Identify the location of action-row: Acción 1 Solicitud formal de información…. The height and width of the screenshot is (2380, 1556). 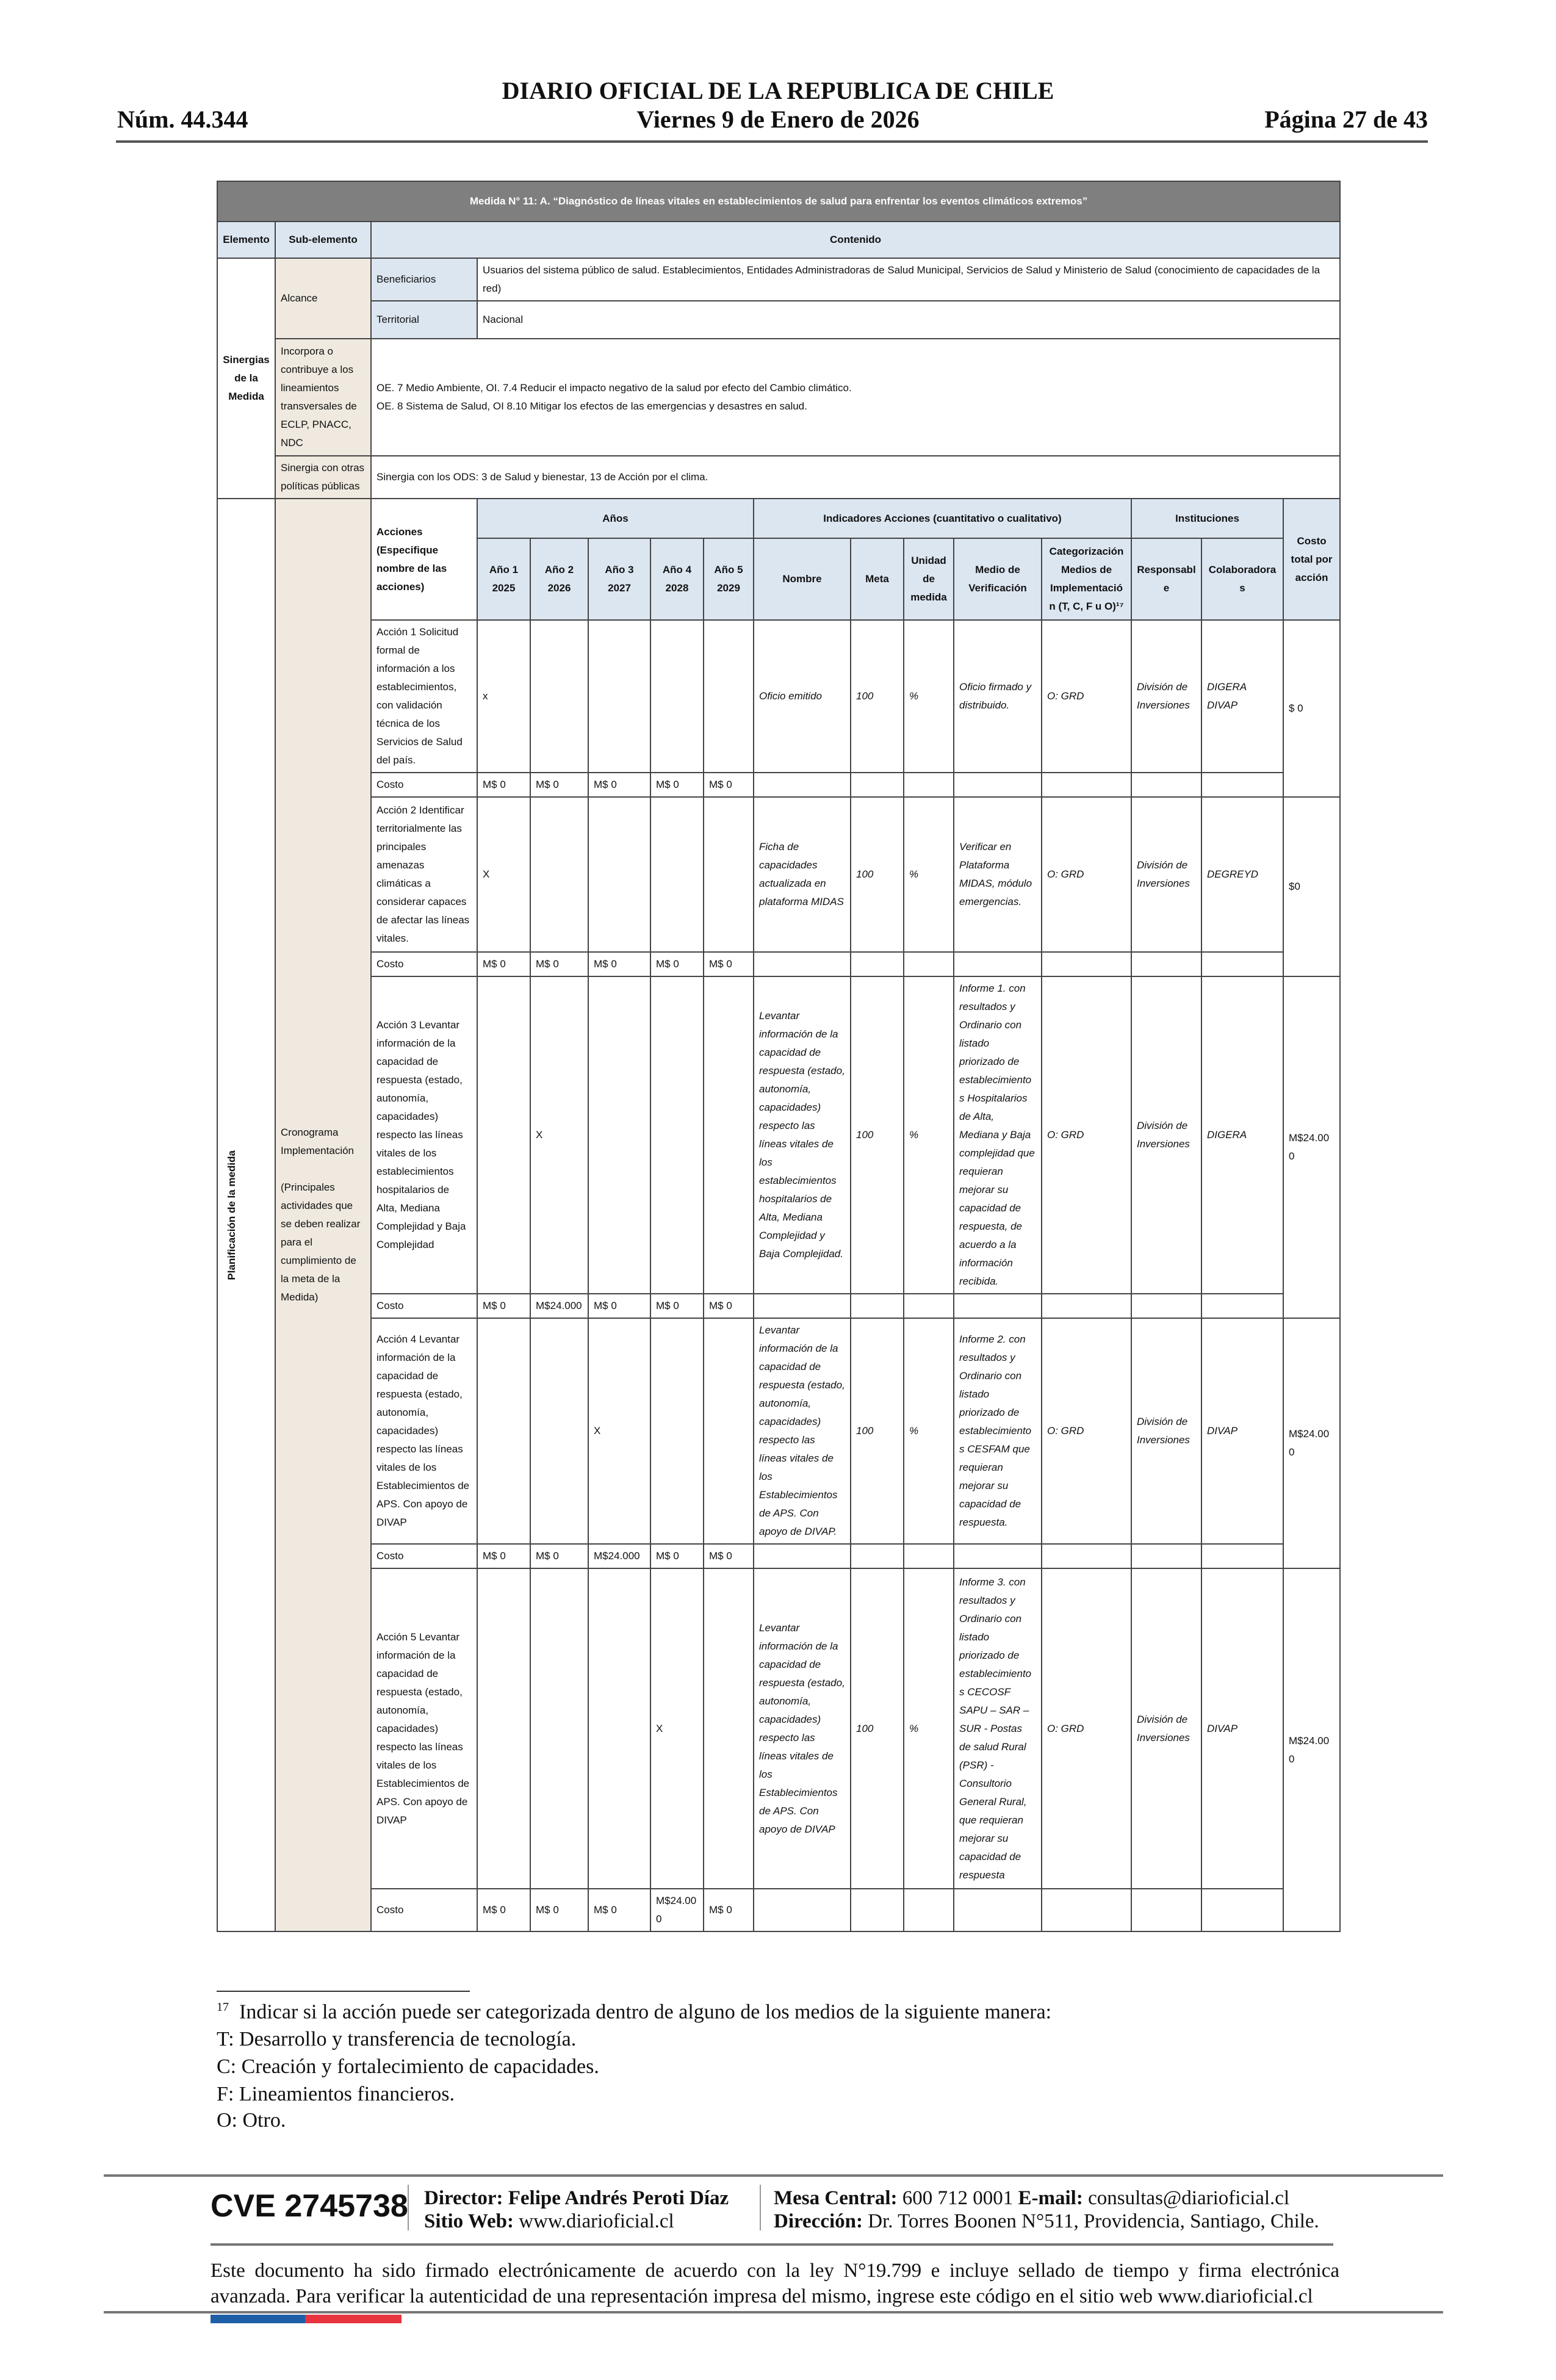
(779, 709).